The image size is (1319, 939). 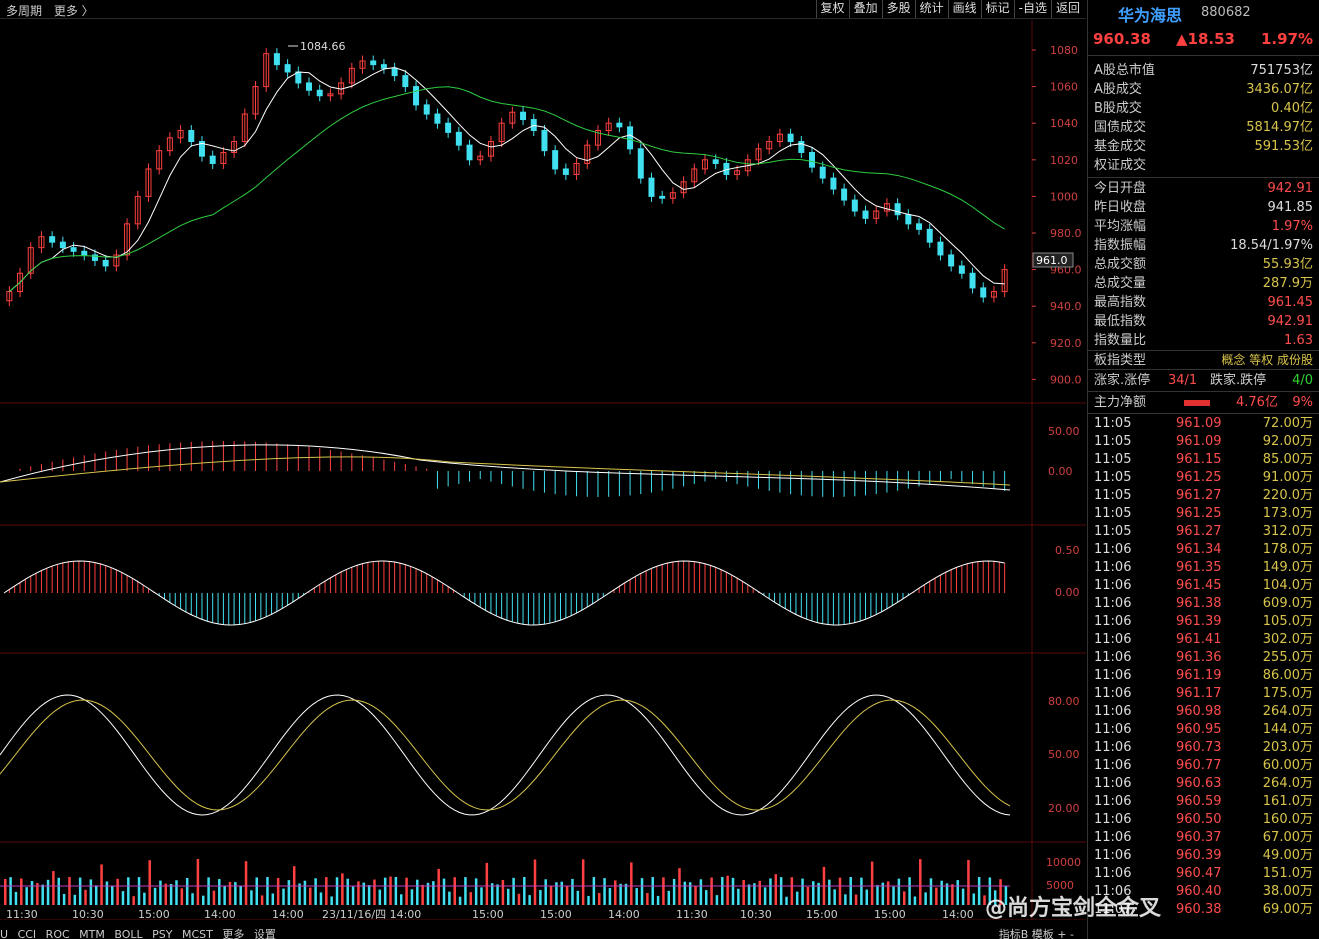 I want to click on tick-price: 960.63, so click(x=1199, y=783).